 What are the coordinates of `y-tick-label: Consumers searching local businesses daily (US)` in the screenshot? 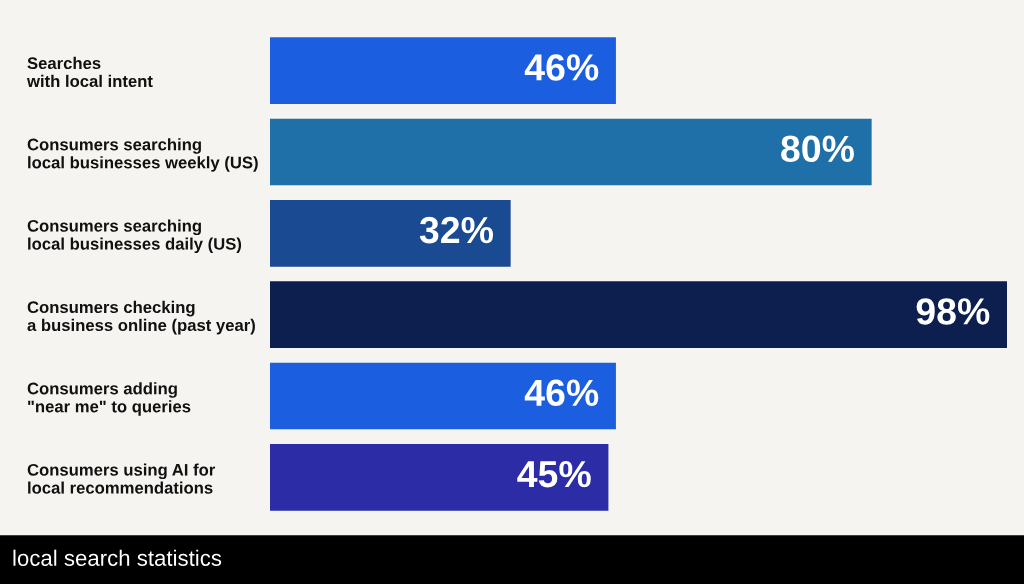 It's located at (134, 236).